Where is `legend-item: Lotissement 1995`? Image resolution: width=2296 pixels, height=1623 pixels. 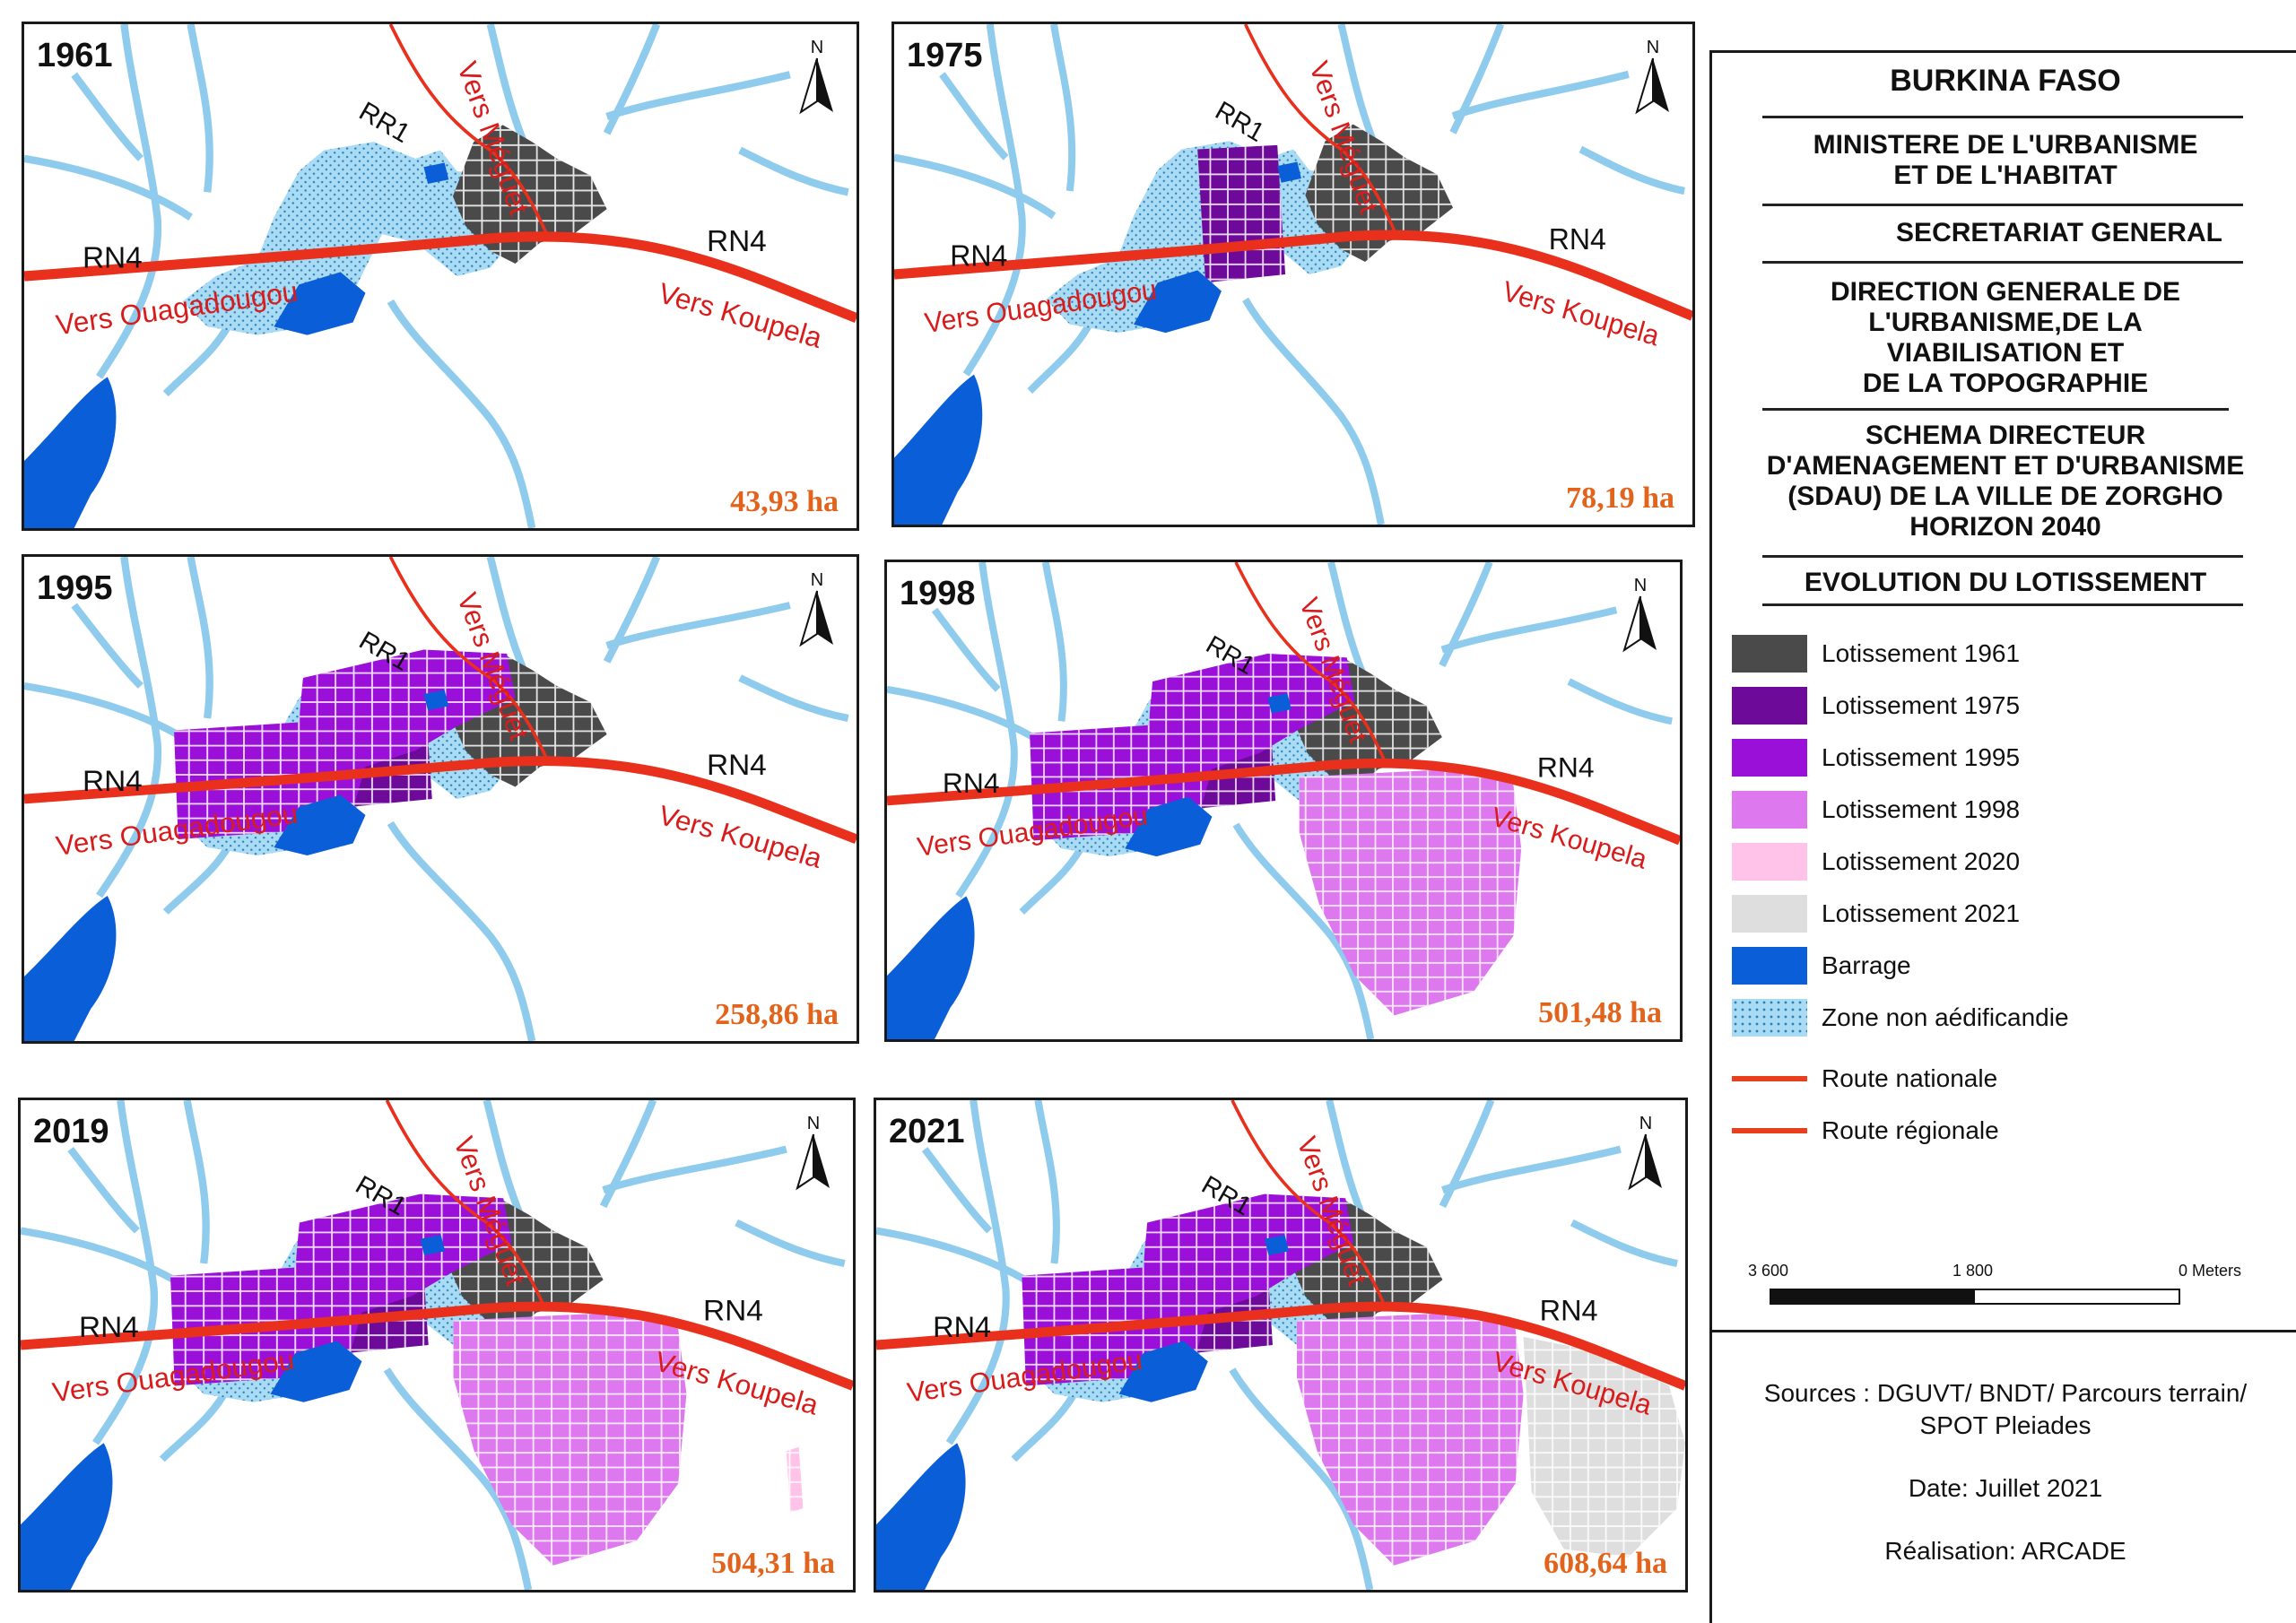 legend-item: Lotissement 1995 is located at coordinates (1876, 757).